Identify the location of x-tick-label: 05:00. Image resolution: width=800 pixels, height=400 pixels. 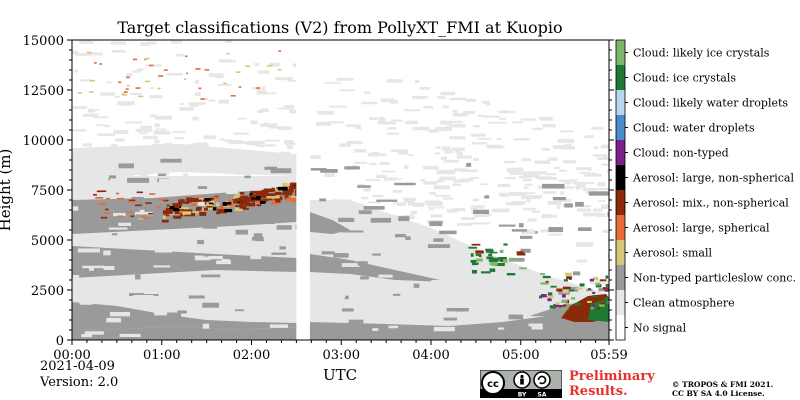
(520, 355).